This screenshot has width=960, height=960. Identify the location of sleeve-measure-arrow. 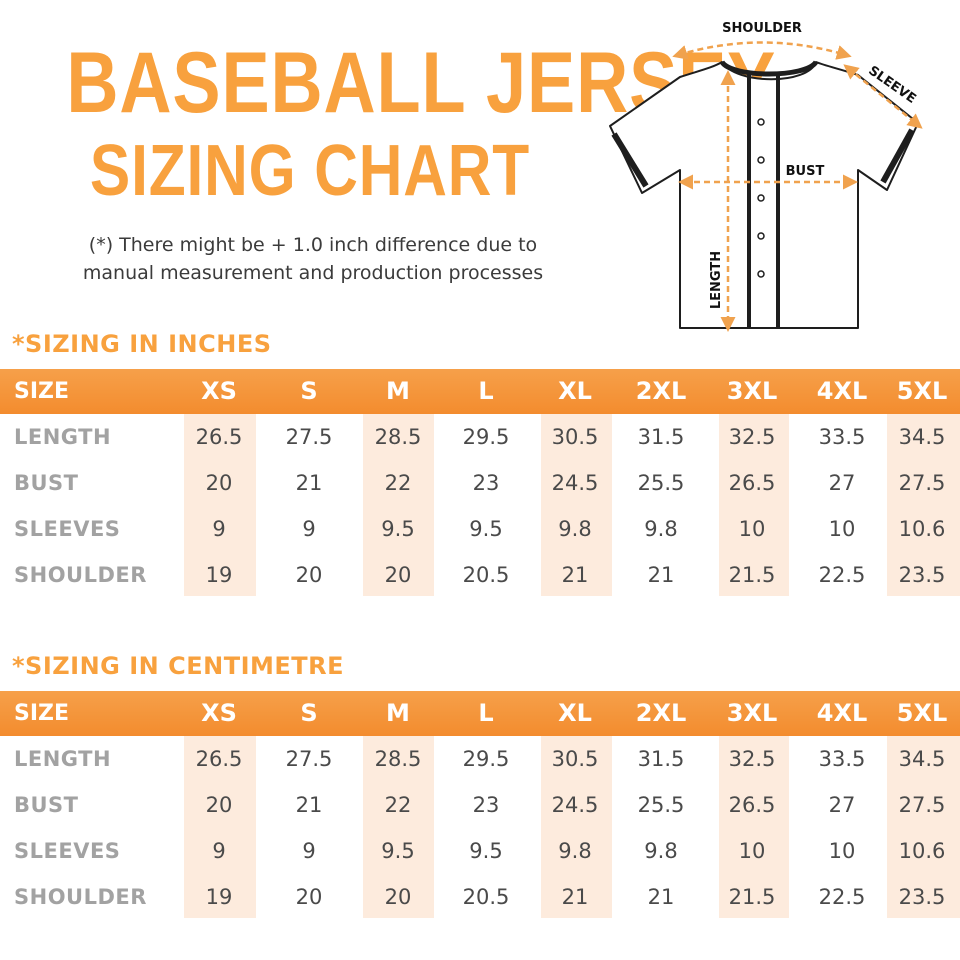
(883, 96).